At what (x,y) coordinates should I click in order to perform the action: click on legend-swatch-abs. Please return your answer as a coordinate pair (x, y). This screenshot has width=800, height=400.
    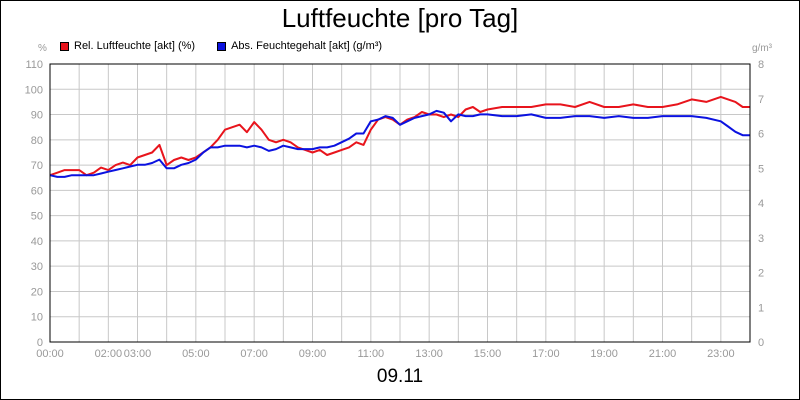
    Looking at the image, I should click on (222, 46).